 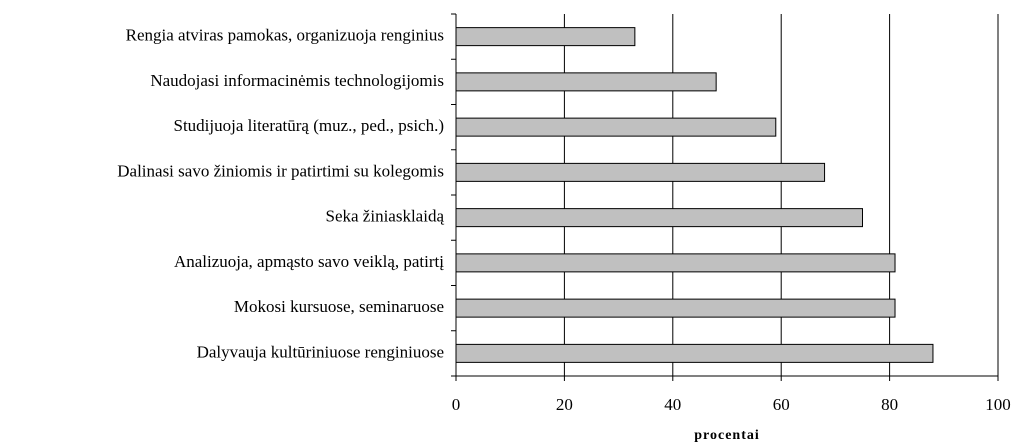 What do you see at coordinates (889, 404) in the screenshot?
I see `x-tick-label: 80` at bounding box center [889, 404].